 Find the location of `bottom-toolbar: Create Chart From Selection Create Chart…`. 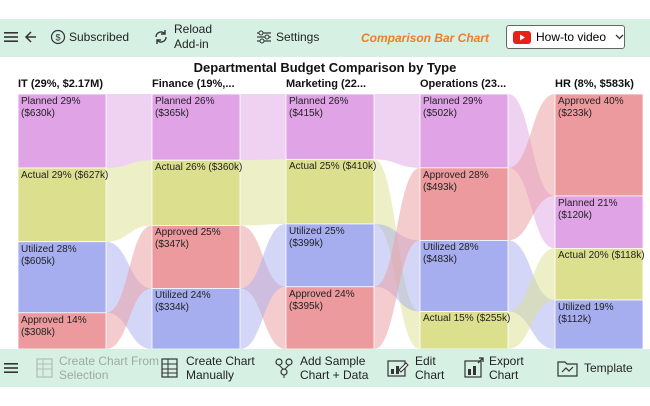

bottom-toolbar: Create Chart From Selection Create Chart… is located at coordinates (325, 368).